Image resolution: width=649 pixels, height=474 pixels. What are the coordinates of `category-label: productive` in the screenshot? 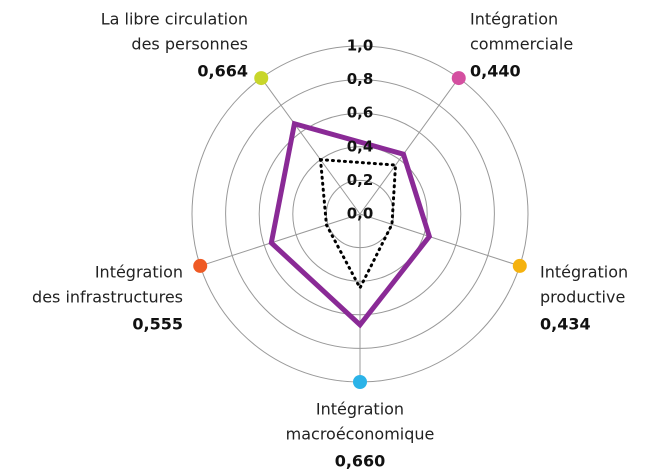 It's located at (582, 297).